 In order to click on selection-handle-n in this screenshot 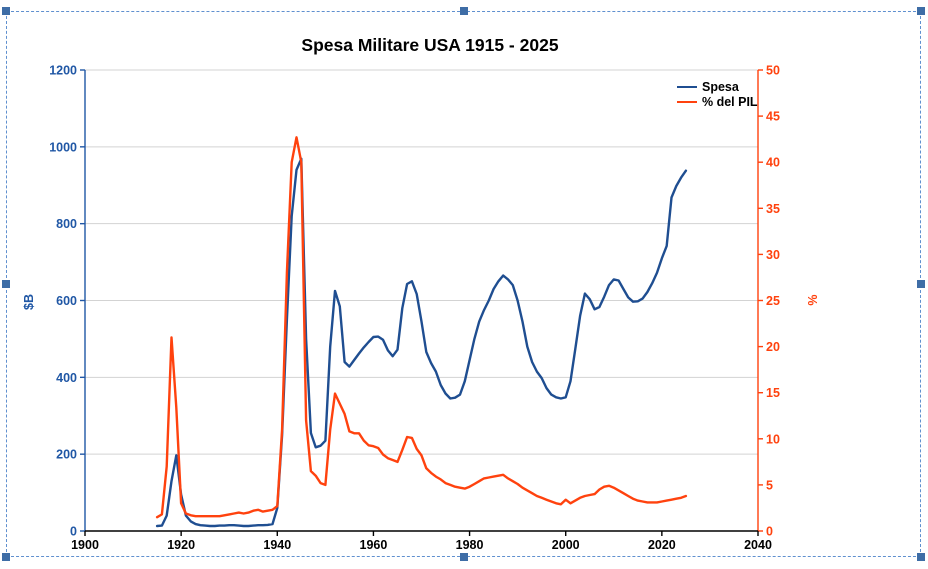, I will do `click(464, 11)`.